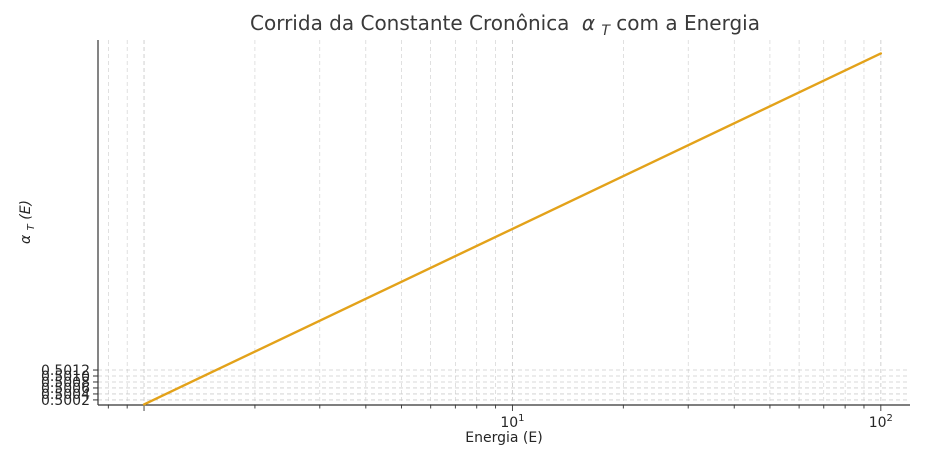  I want to click on x-tick-label: 10¹, so click(512, 422).